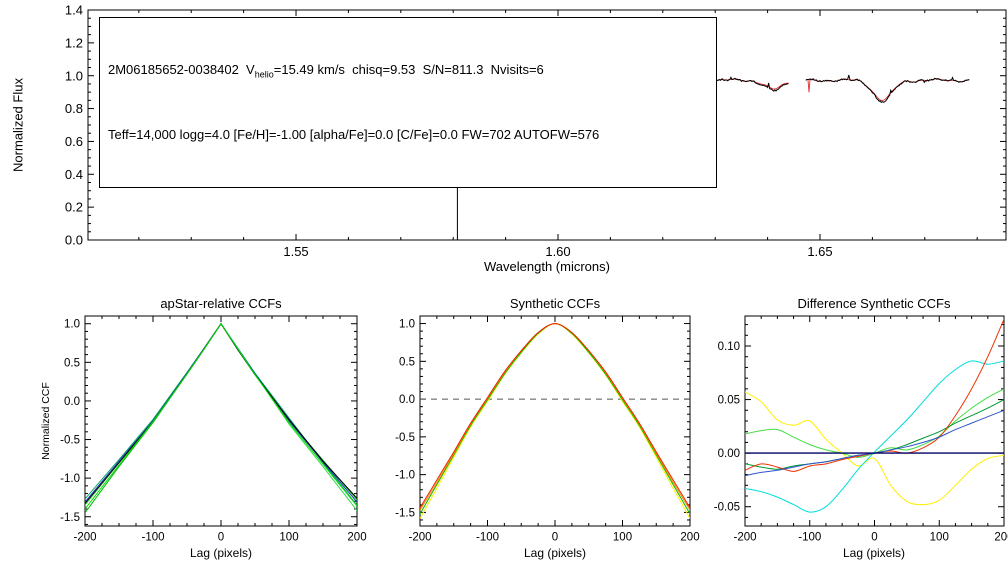  What do you see at coordinates (18, 125) in the screenshot?
I see `spectrum-y-axis-label: Normalized Flux` at bounding box center [18, 125].